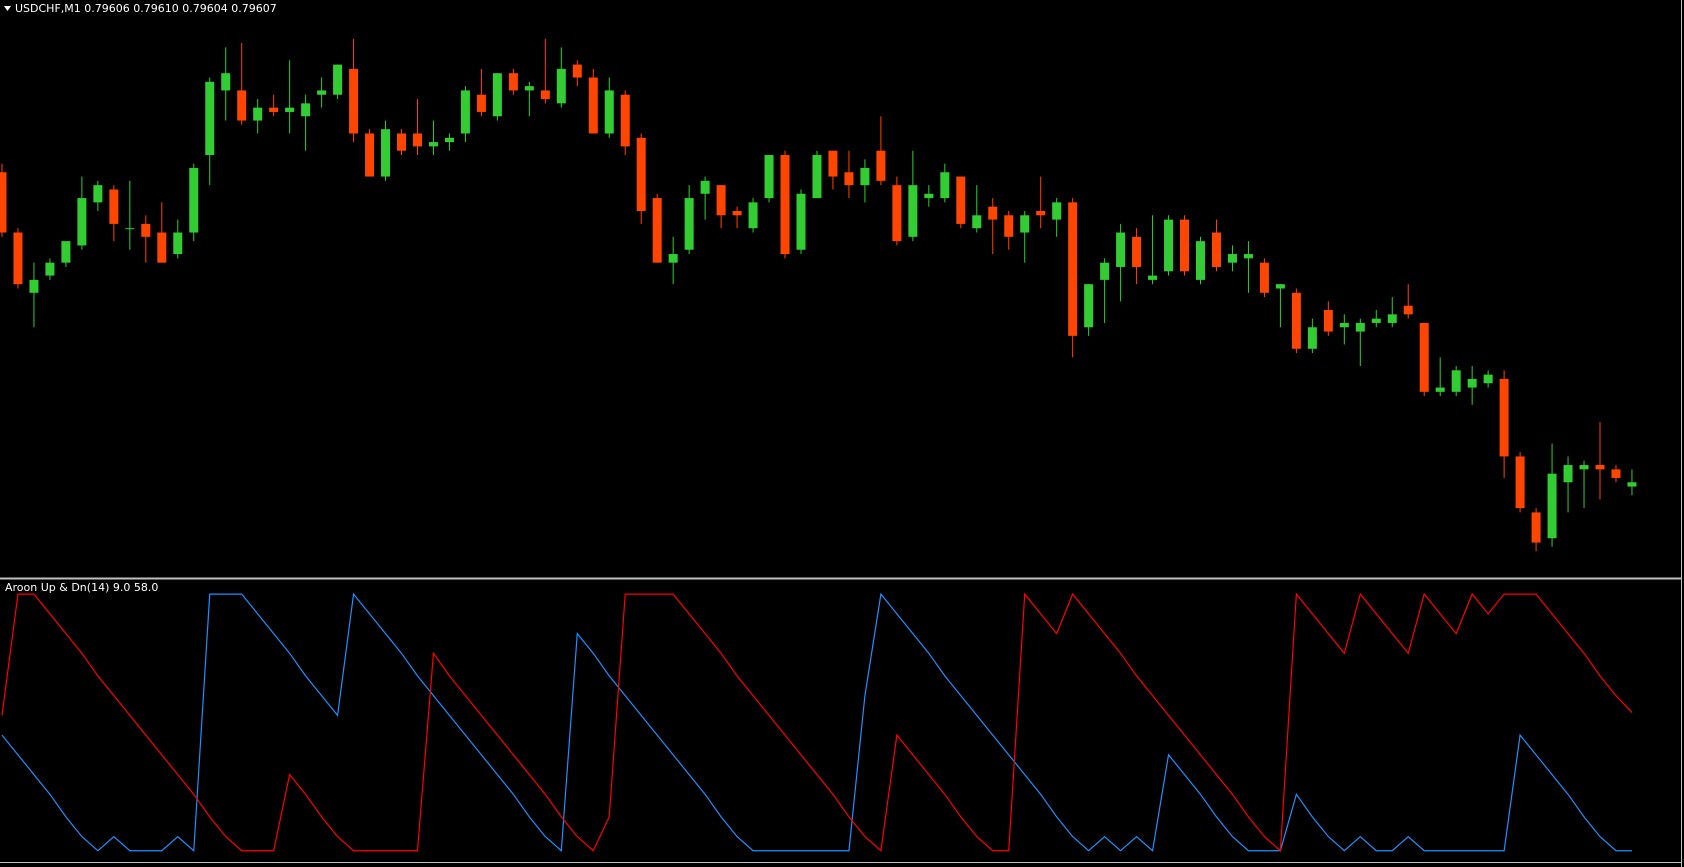 This screenshot has height=867, width=1684. I want to click on symbol-menu-arrow, so click(7, 8).